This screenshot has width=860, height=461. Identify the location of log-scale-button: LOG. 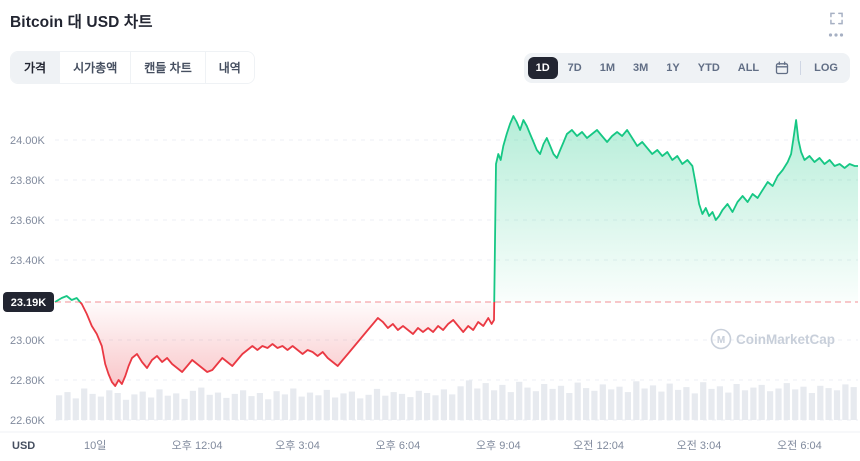
(826, 68).